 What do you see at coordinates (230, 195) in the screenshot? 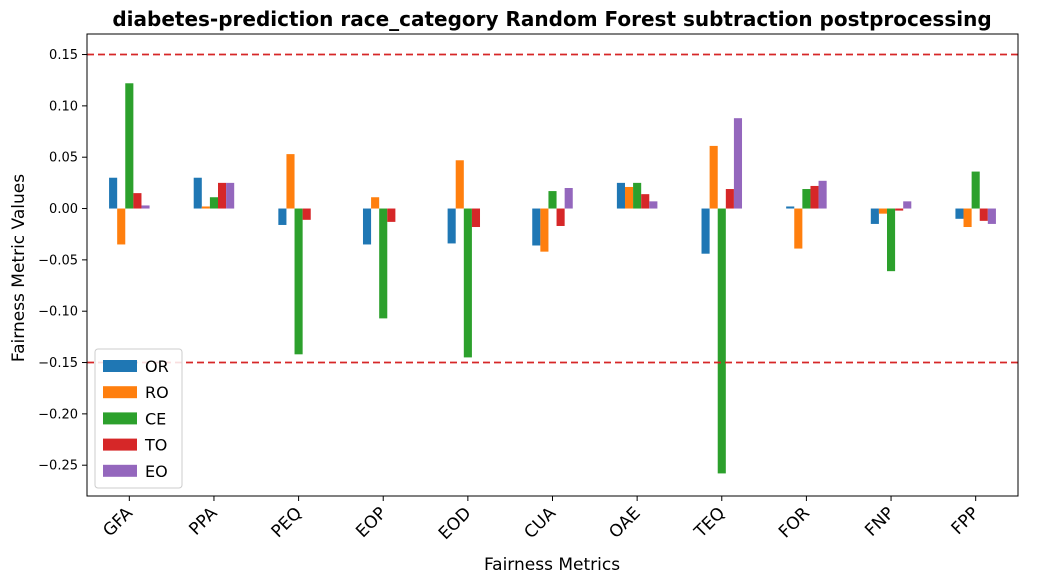
I see `bar-eo-ppa` at bounding box center [230, 195].